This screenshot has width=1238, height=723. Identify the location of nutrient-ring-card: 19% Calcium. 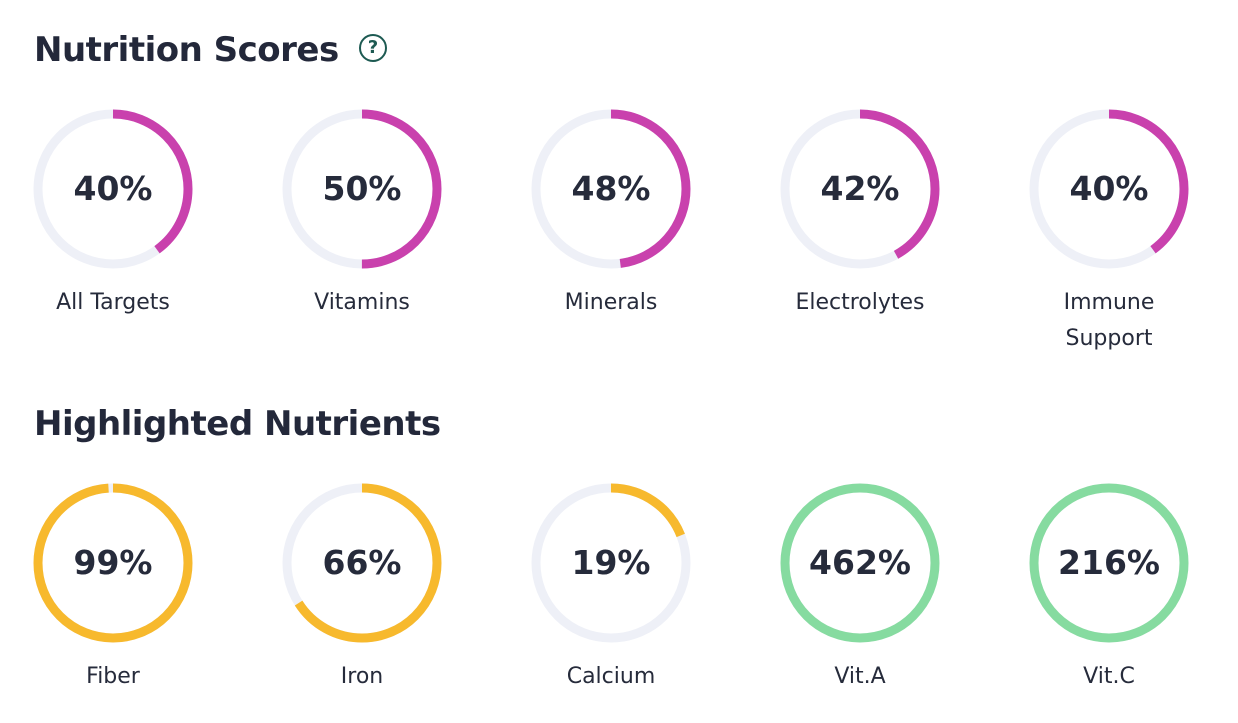
(591, 603).